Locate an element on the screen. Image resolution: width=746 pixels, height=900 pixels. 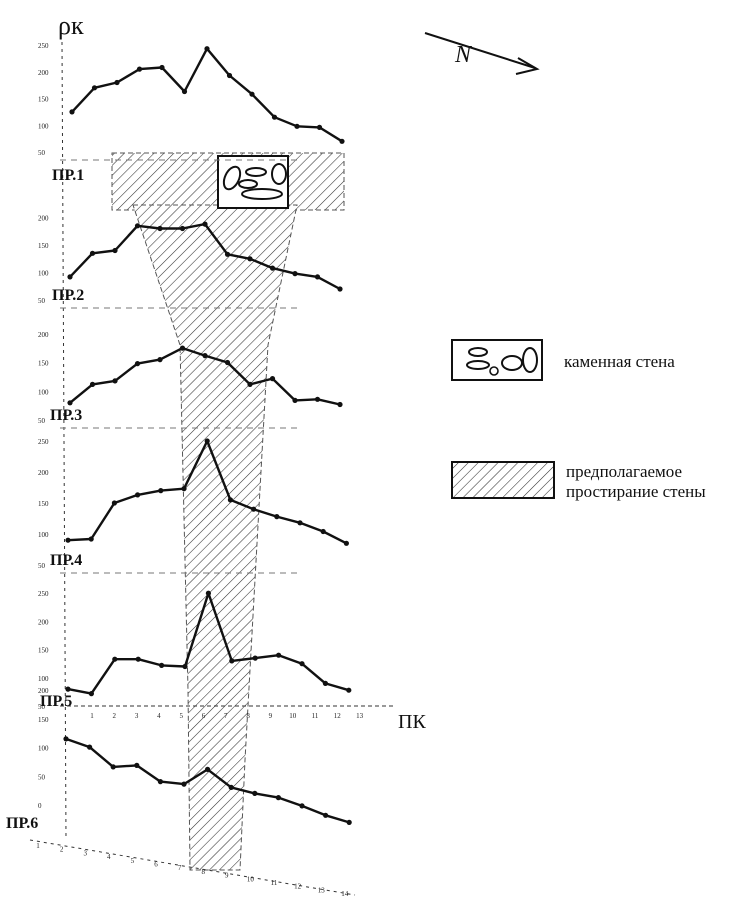
skew-tick-label: 8 is located at coordinates (203, 872).